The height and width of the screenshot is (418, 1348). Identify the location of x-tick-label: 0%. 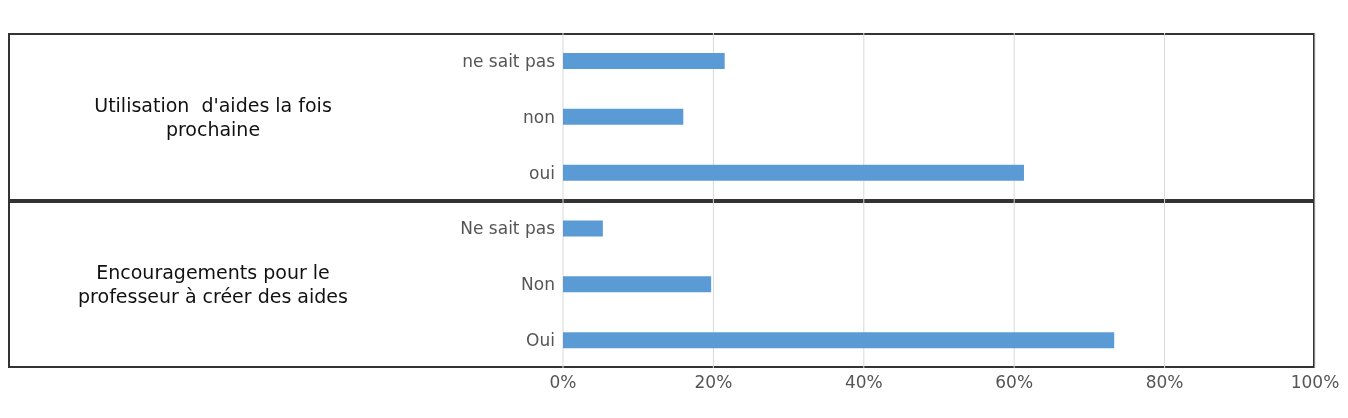
(563, 382).